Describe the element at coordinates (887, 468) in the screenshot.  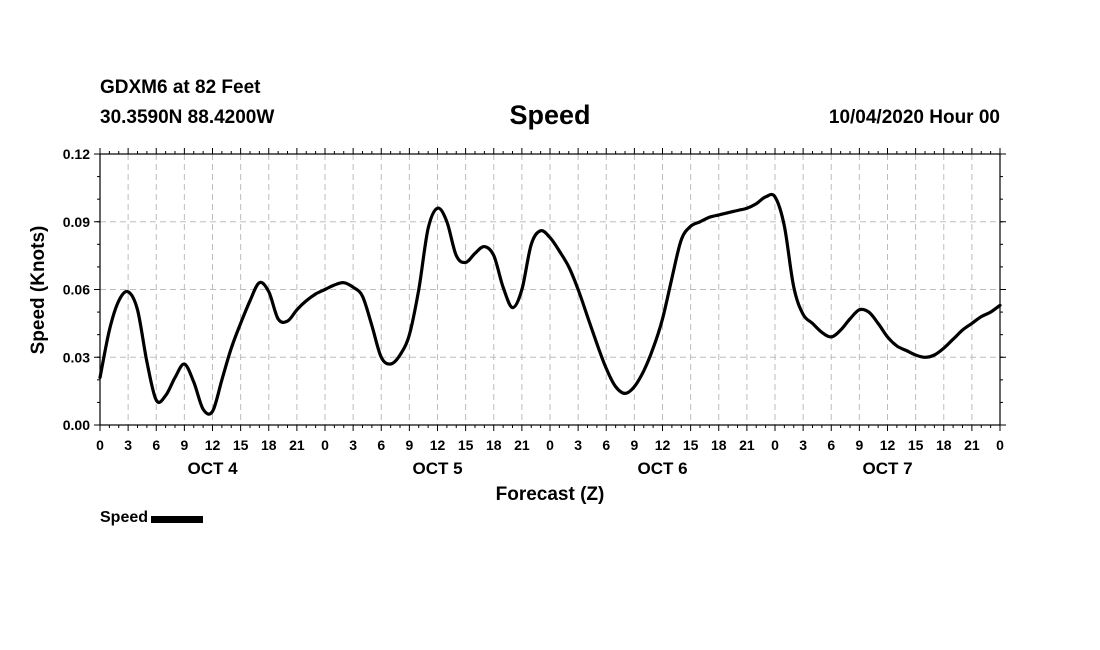
I see `day-label: OCT 7` at that location.